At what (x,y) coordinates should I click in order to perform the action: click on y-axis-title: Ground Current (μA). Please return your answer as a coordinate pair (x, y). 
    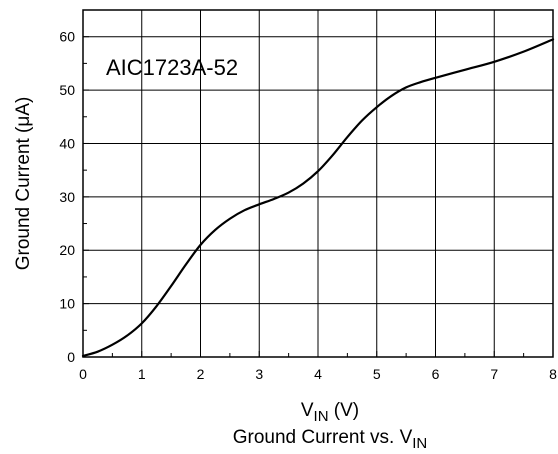
    Looking at the image, I should click on (23, 184).